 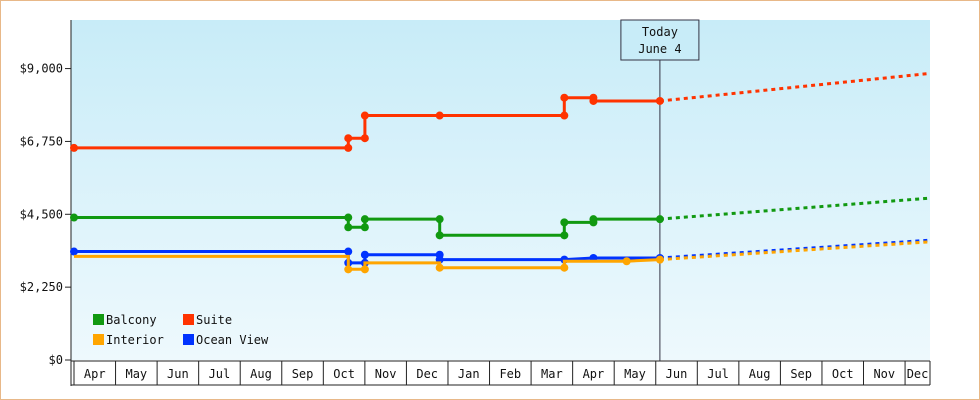 What do you see at coordinates (41, 69) in the screenshot?
I see `y-tick-label: $9,000` at bounding box center [41, 69].